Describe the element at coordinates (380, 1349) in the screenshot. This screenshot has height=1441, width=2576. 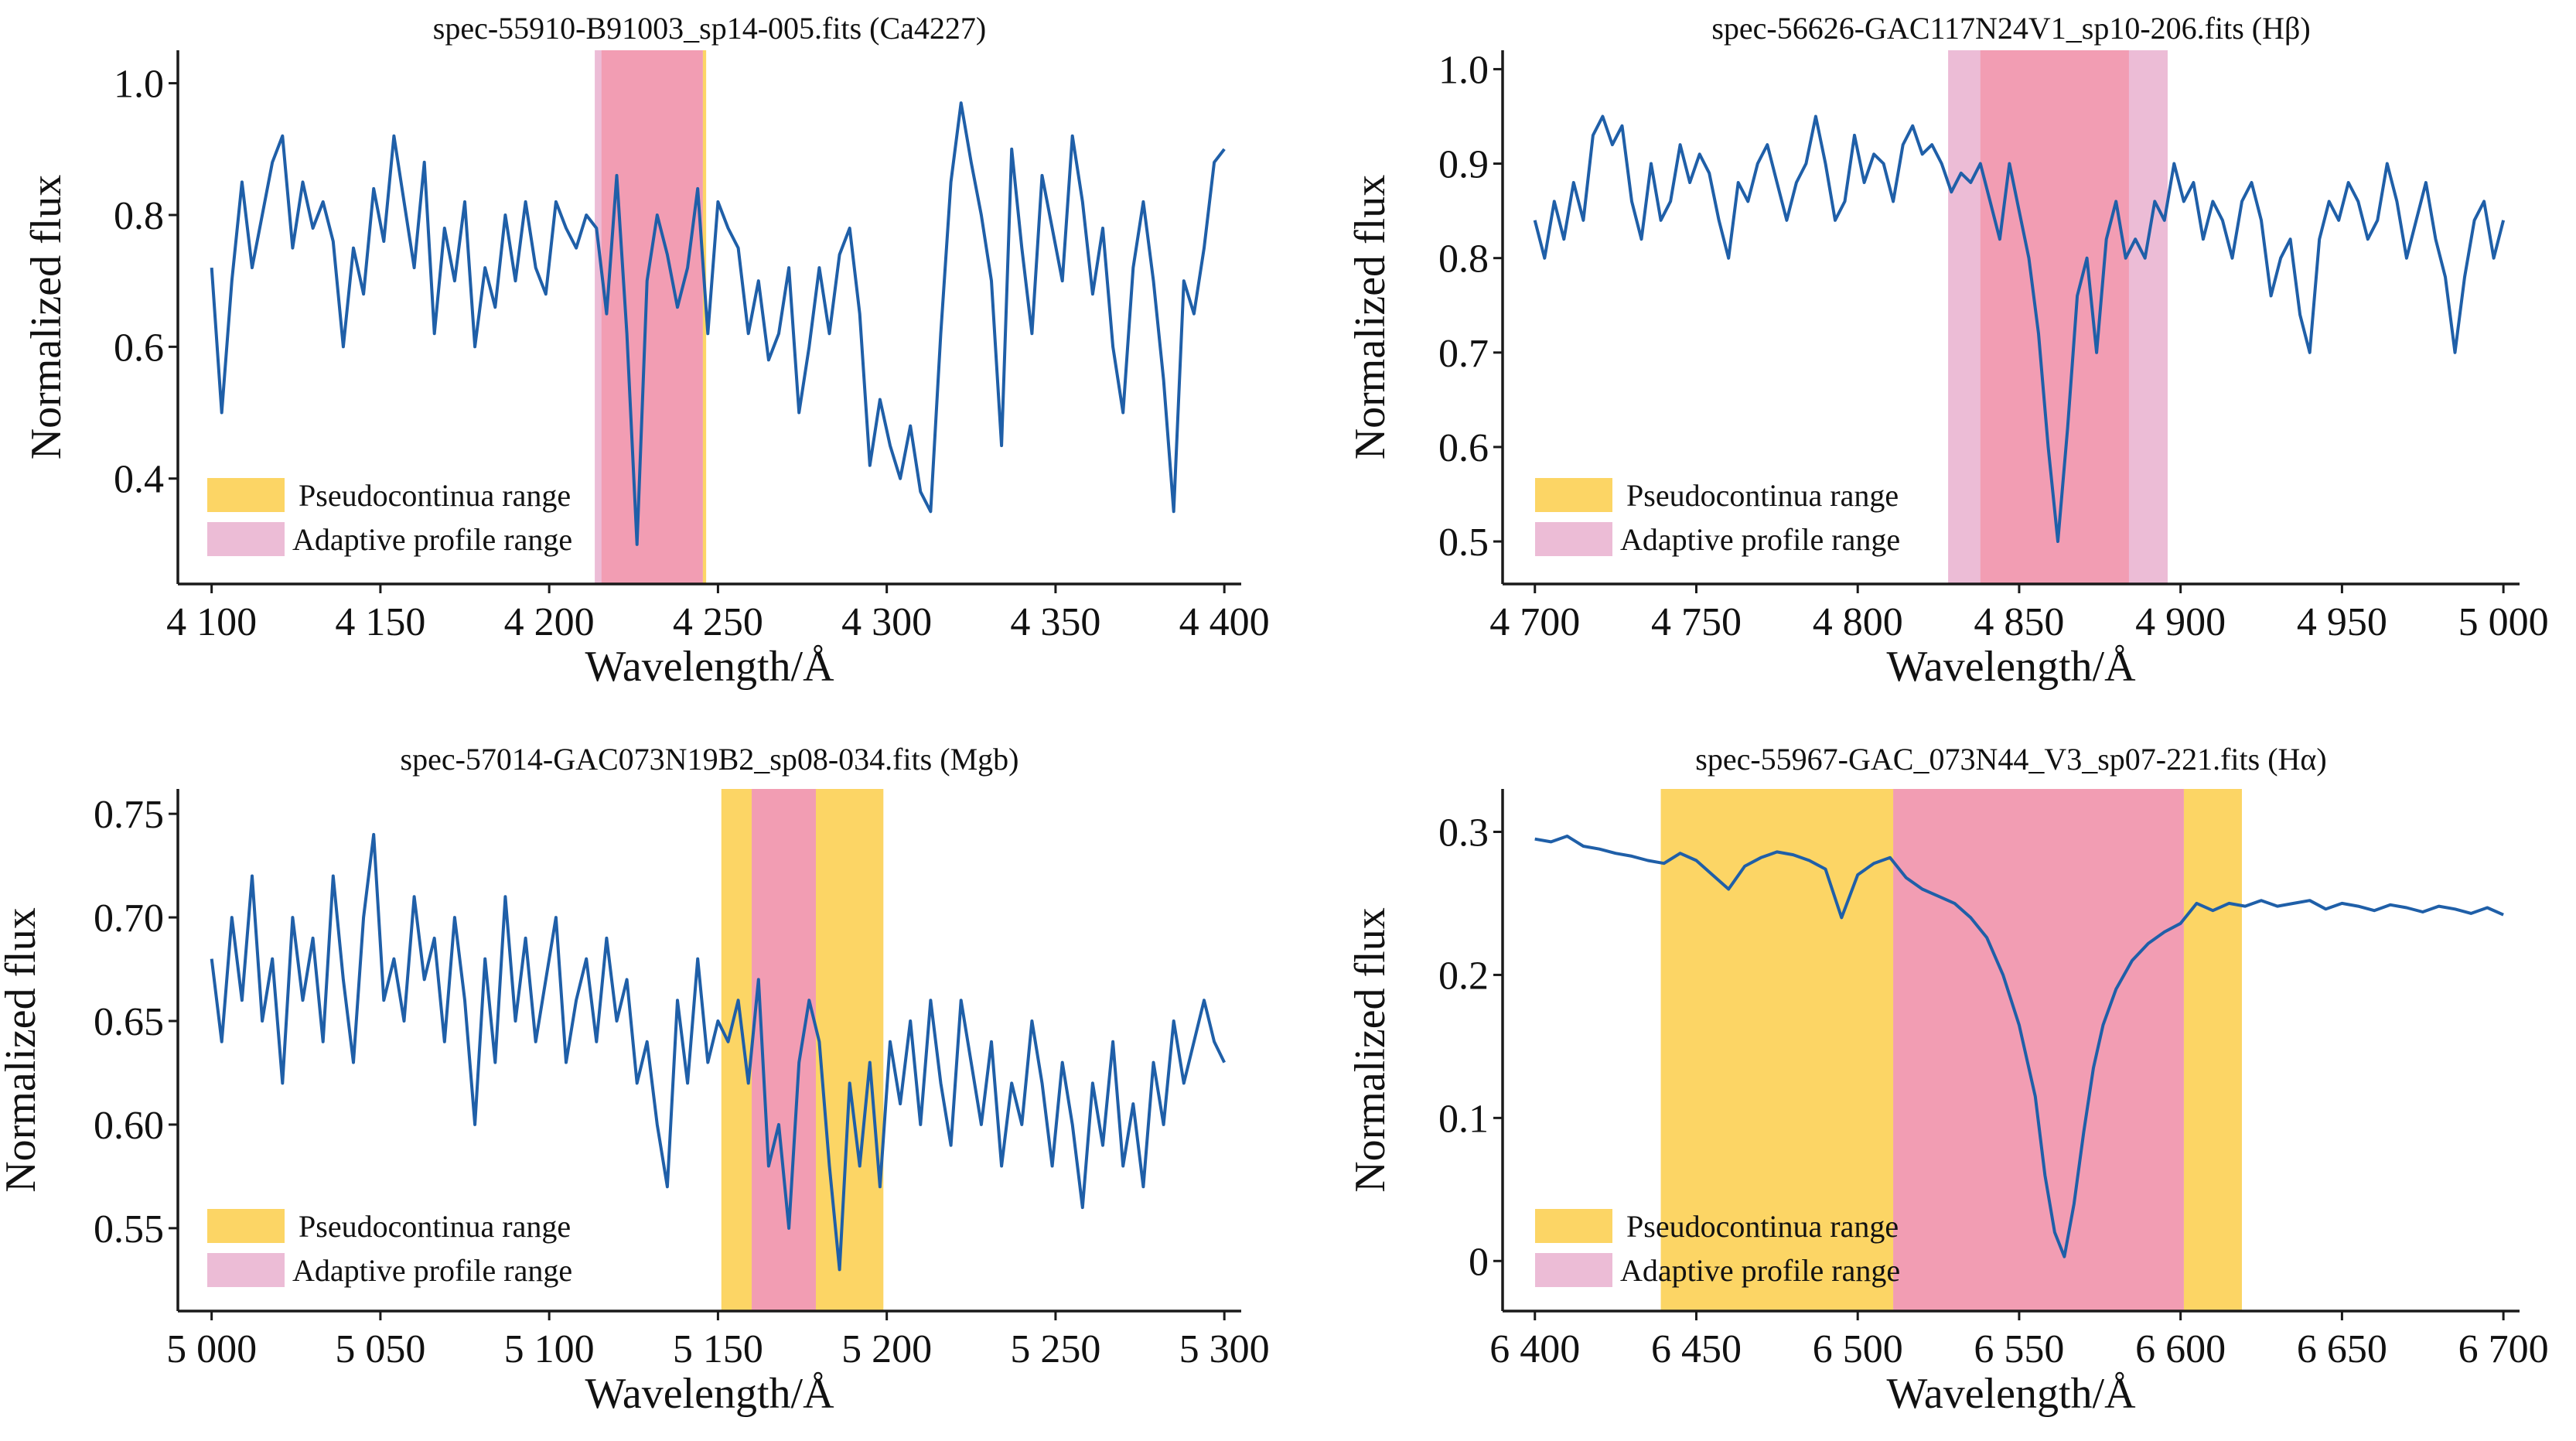
I see `x-tick-label: 5 050` at that location.